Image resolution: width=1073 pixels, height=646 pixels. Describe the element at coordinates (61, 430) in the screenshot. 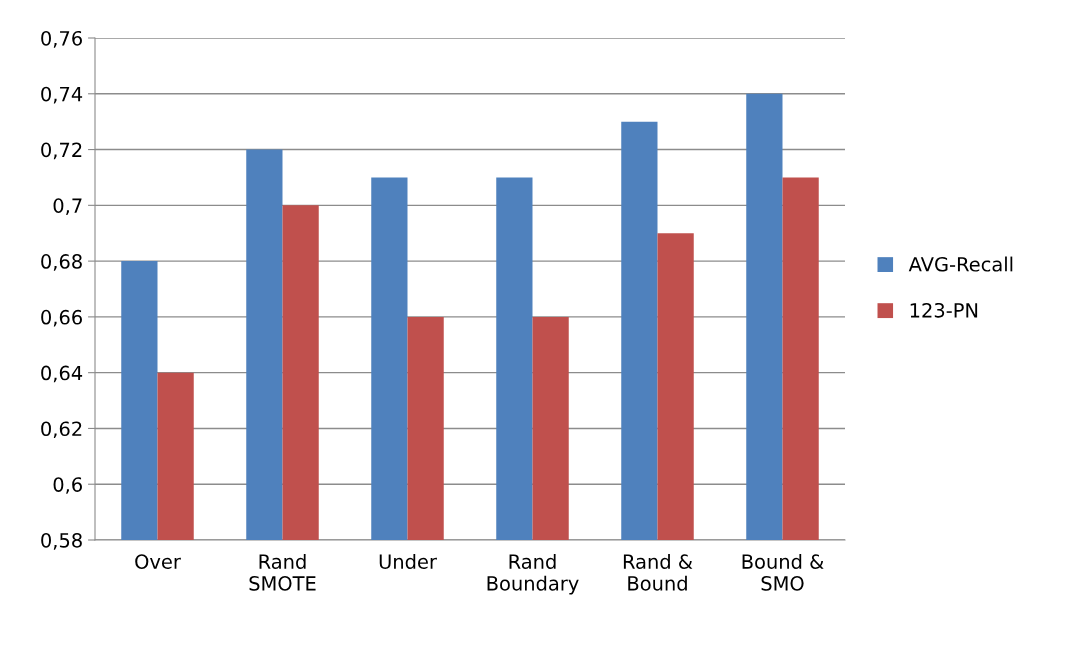

I see `y-tick-label: 0,62` at that location.